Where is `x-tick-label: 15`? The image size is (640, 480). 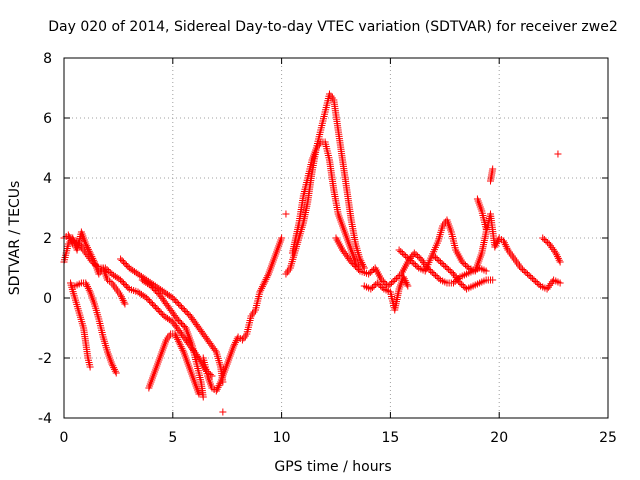 x-tick-label: 15 is located at coordinates (390, 438).